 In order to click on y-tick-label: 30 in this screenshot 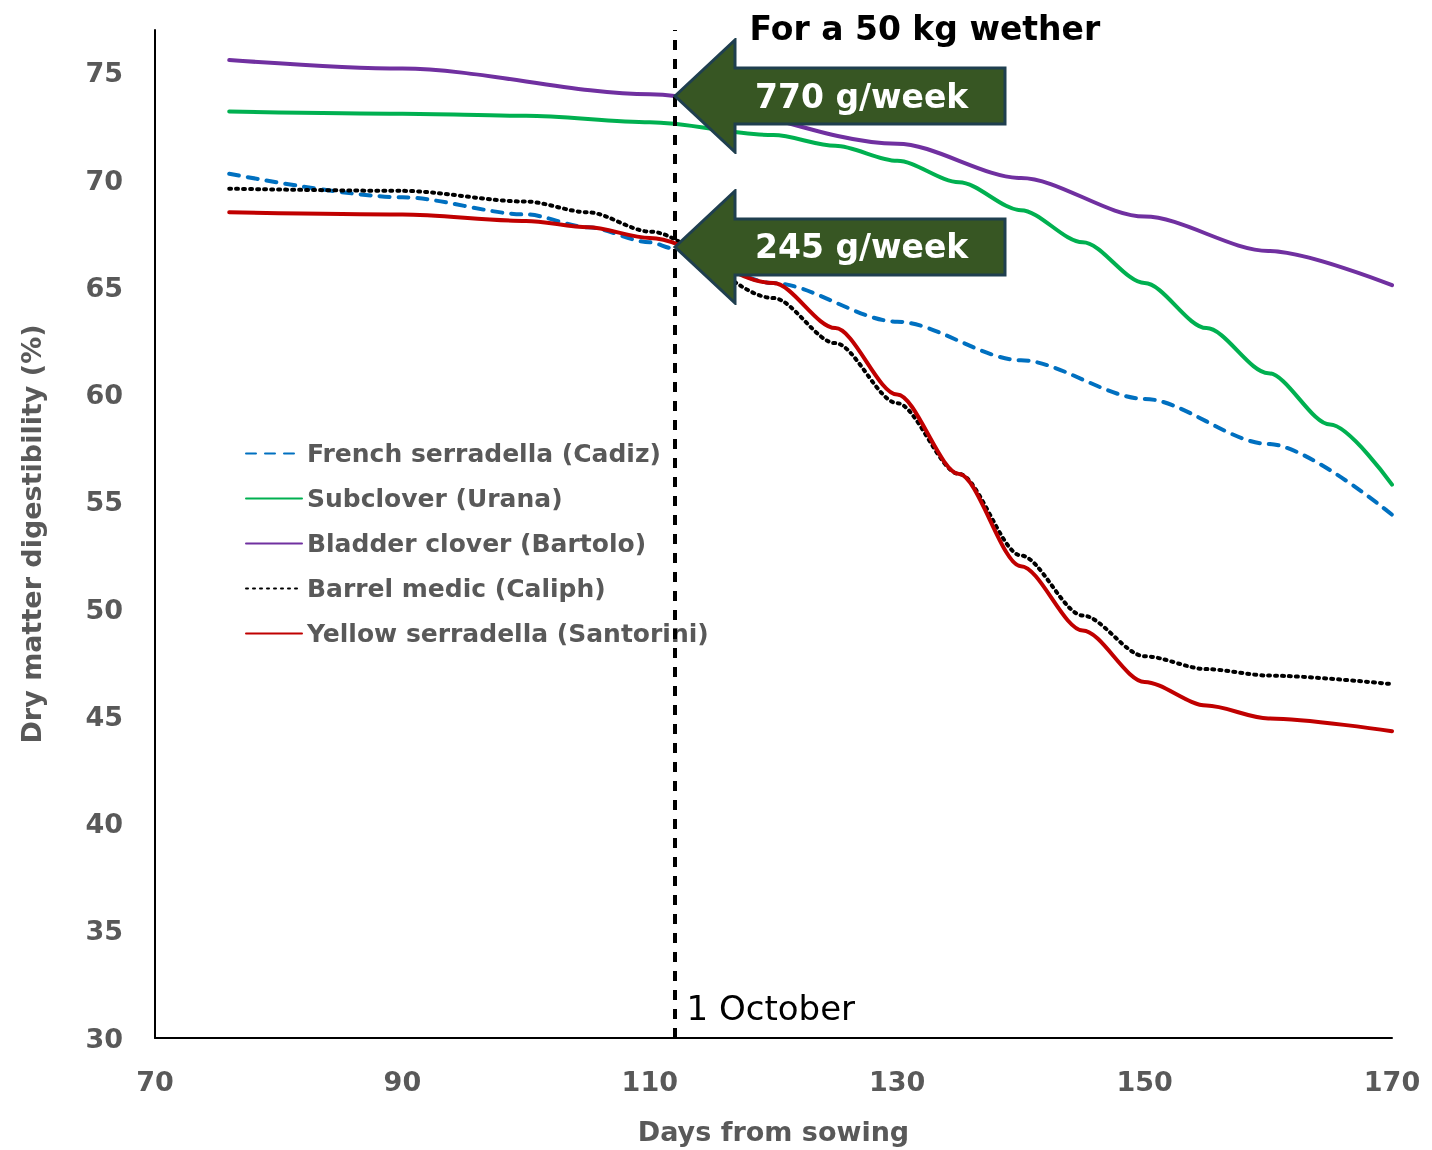, I will do `click(104, 1038)`.